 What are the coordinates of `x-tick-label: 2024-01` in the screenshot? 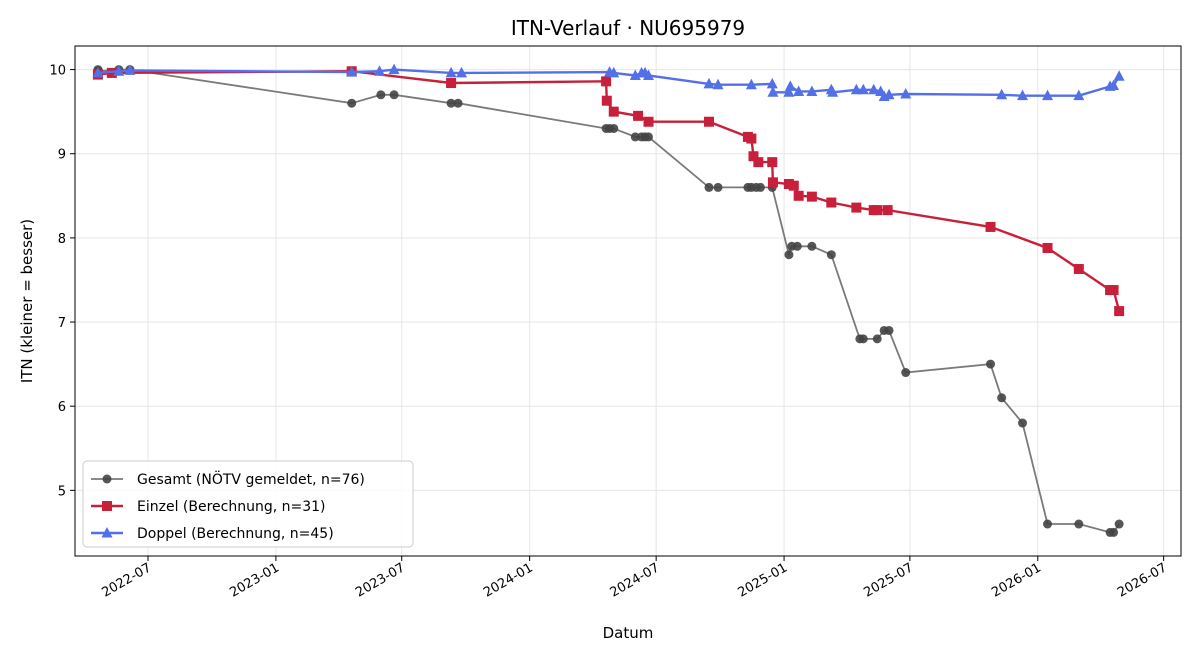 It's located at (508, 580).